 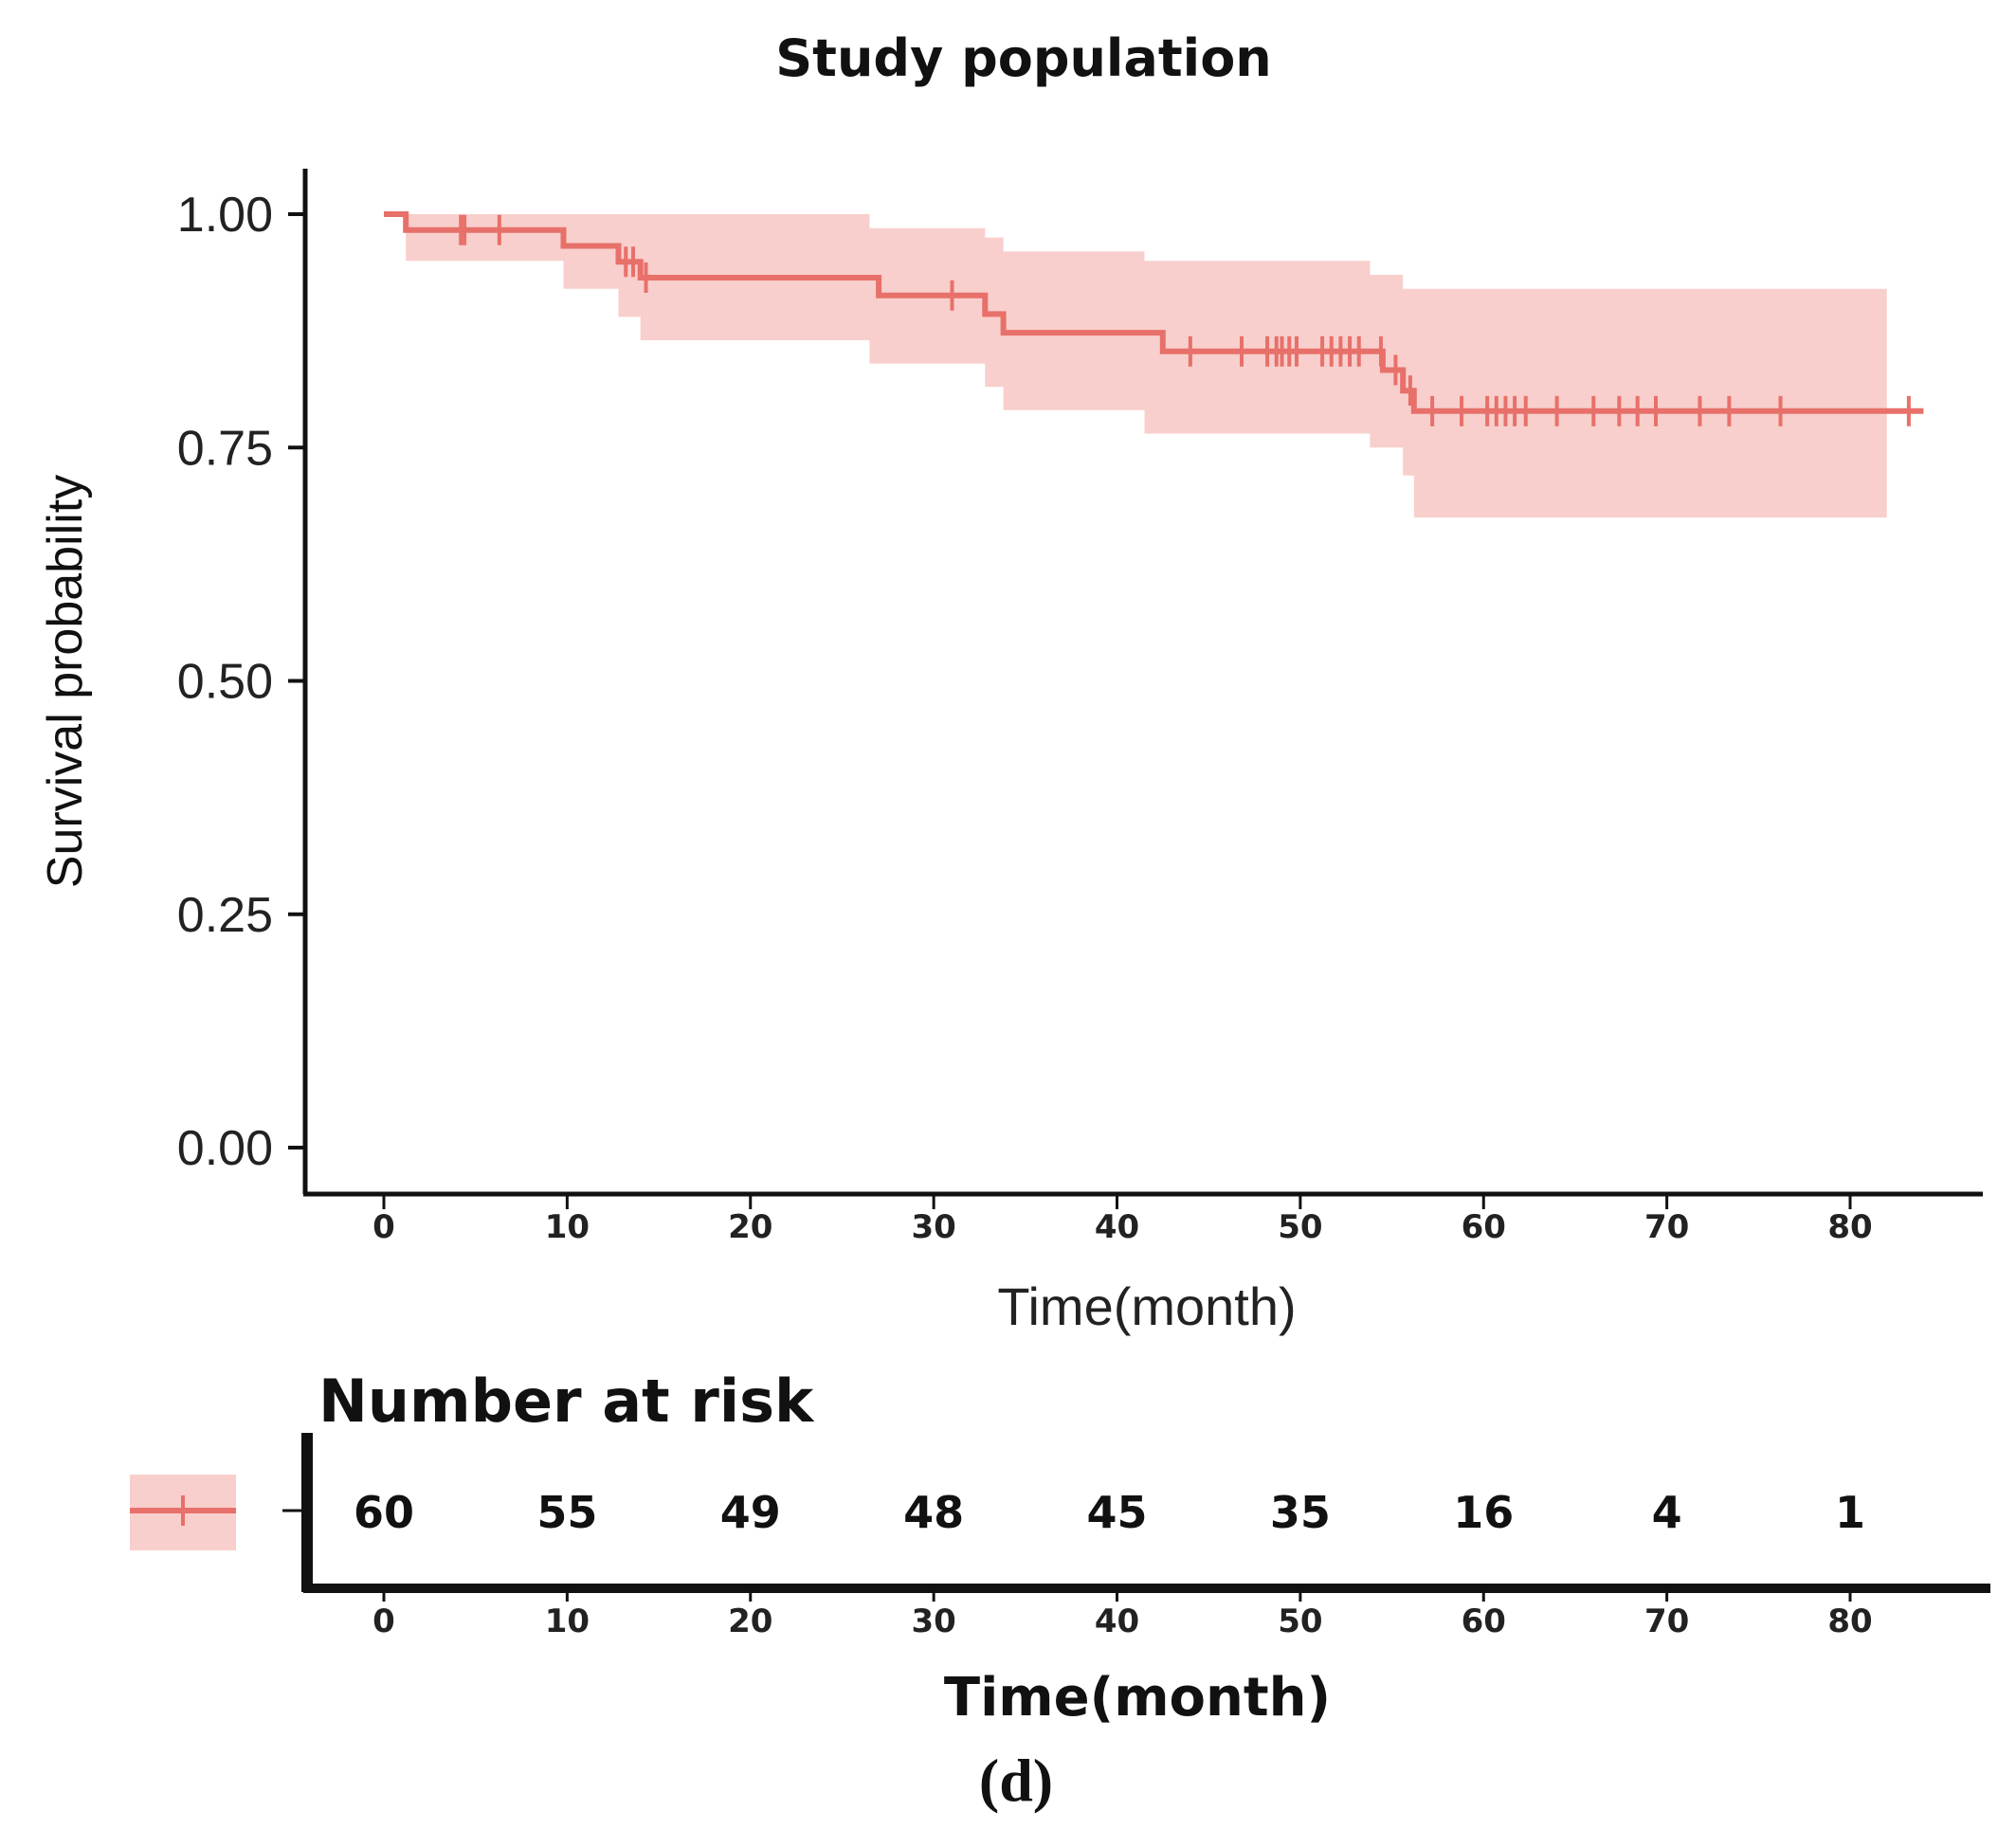 What do you see at coordinates (1483, 1512) in the screenshot?
I see `risk-count: 16` at bounding box center [1483, 1512].